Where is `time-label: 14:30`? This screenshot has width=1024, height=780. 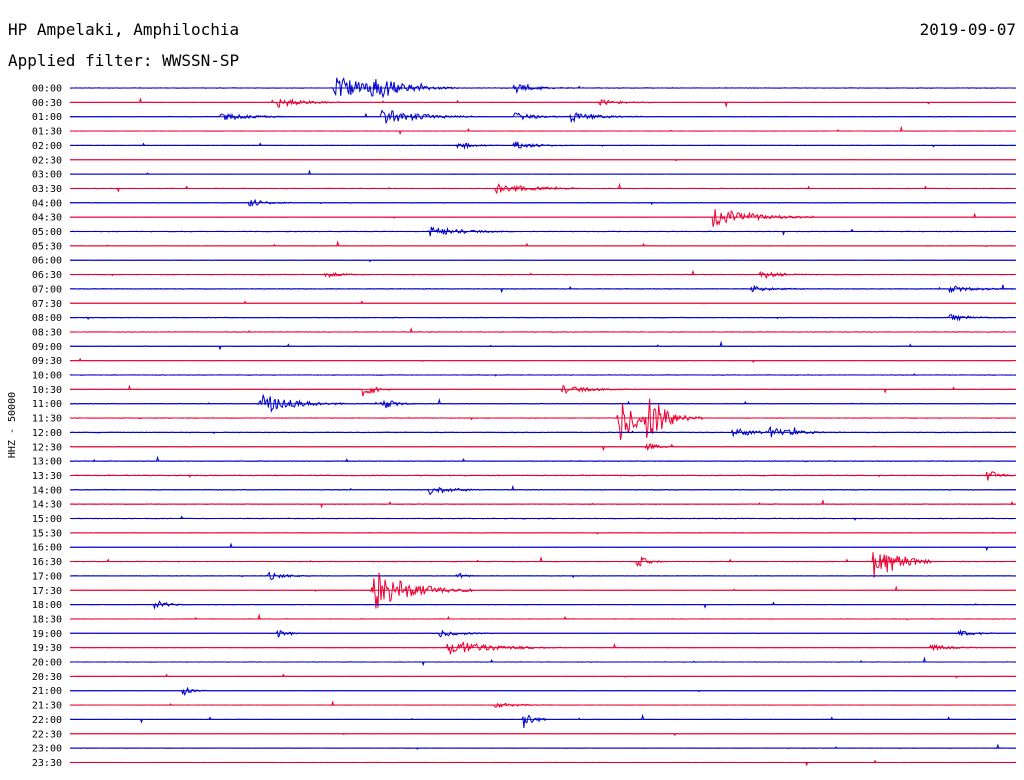
time-label: 14:30 is located at coordinates (47, 505).